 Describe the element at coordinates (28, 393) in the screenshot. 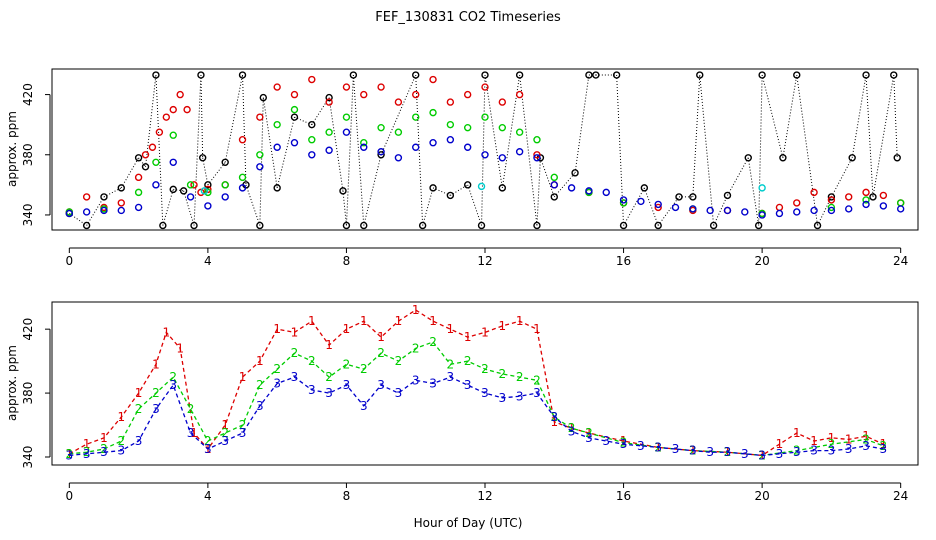

I see `bottom-y-tick-label: 380` at that location.